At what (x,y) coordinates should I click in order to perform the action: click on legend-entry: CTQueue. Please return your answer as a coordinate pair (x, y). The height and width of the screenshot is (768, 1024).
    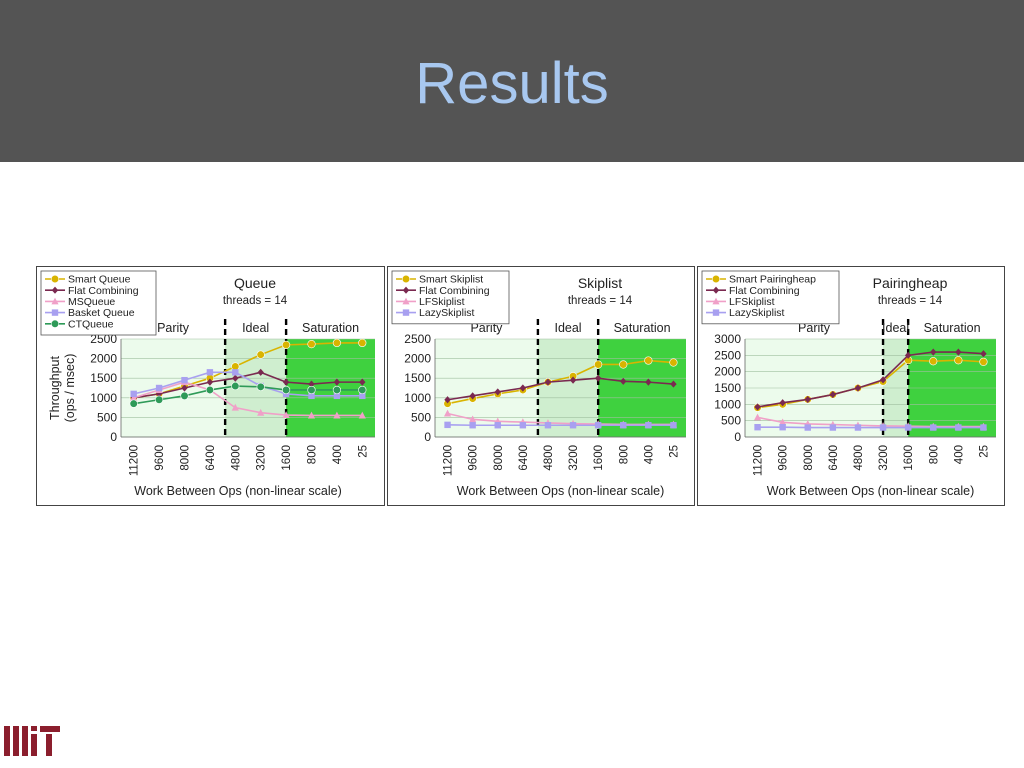
    Looking at the image, I should click on (91, 324).